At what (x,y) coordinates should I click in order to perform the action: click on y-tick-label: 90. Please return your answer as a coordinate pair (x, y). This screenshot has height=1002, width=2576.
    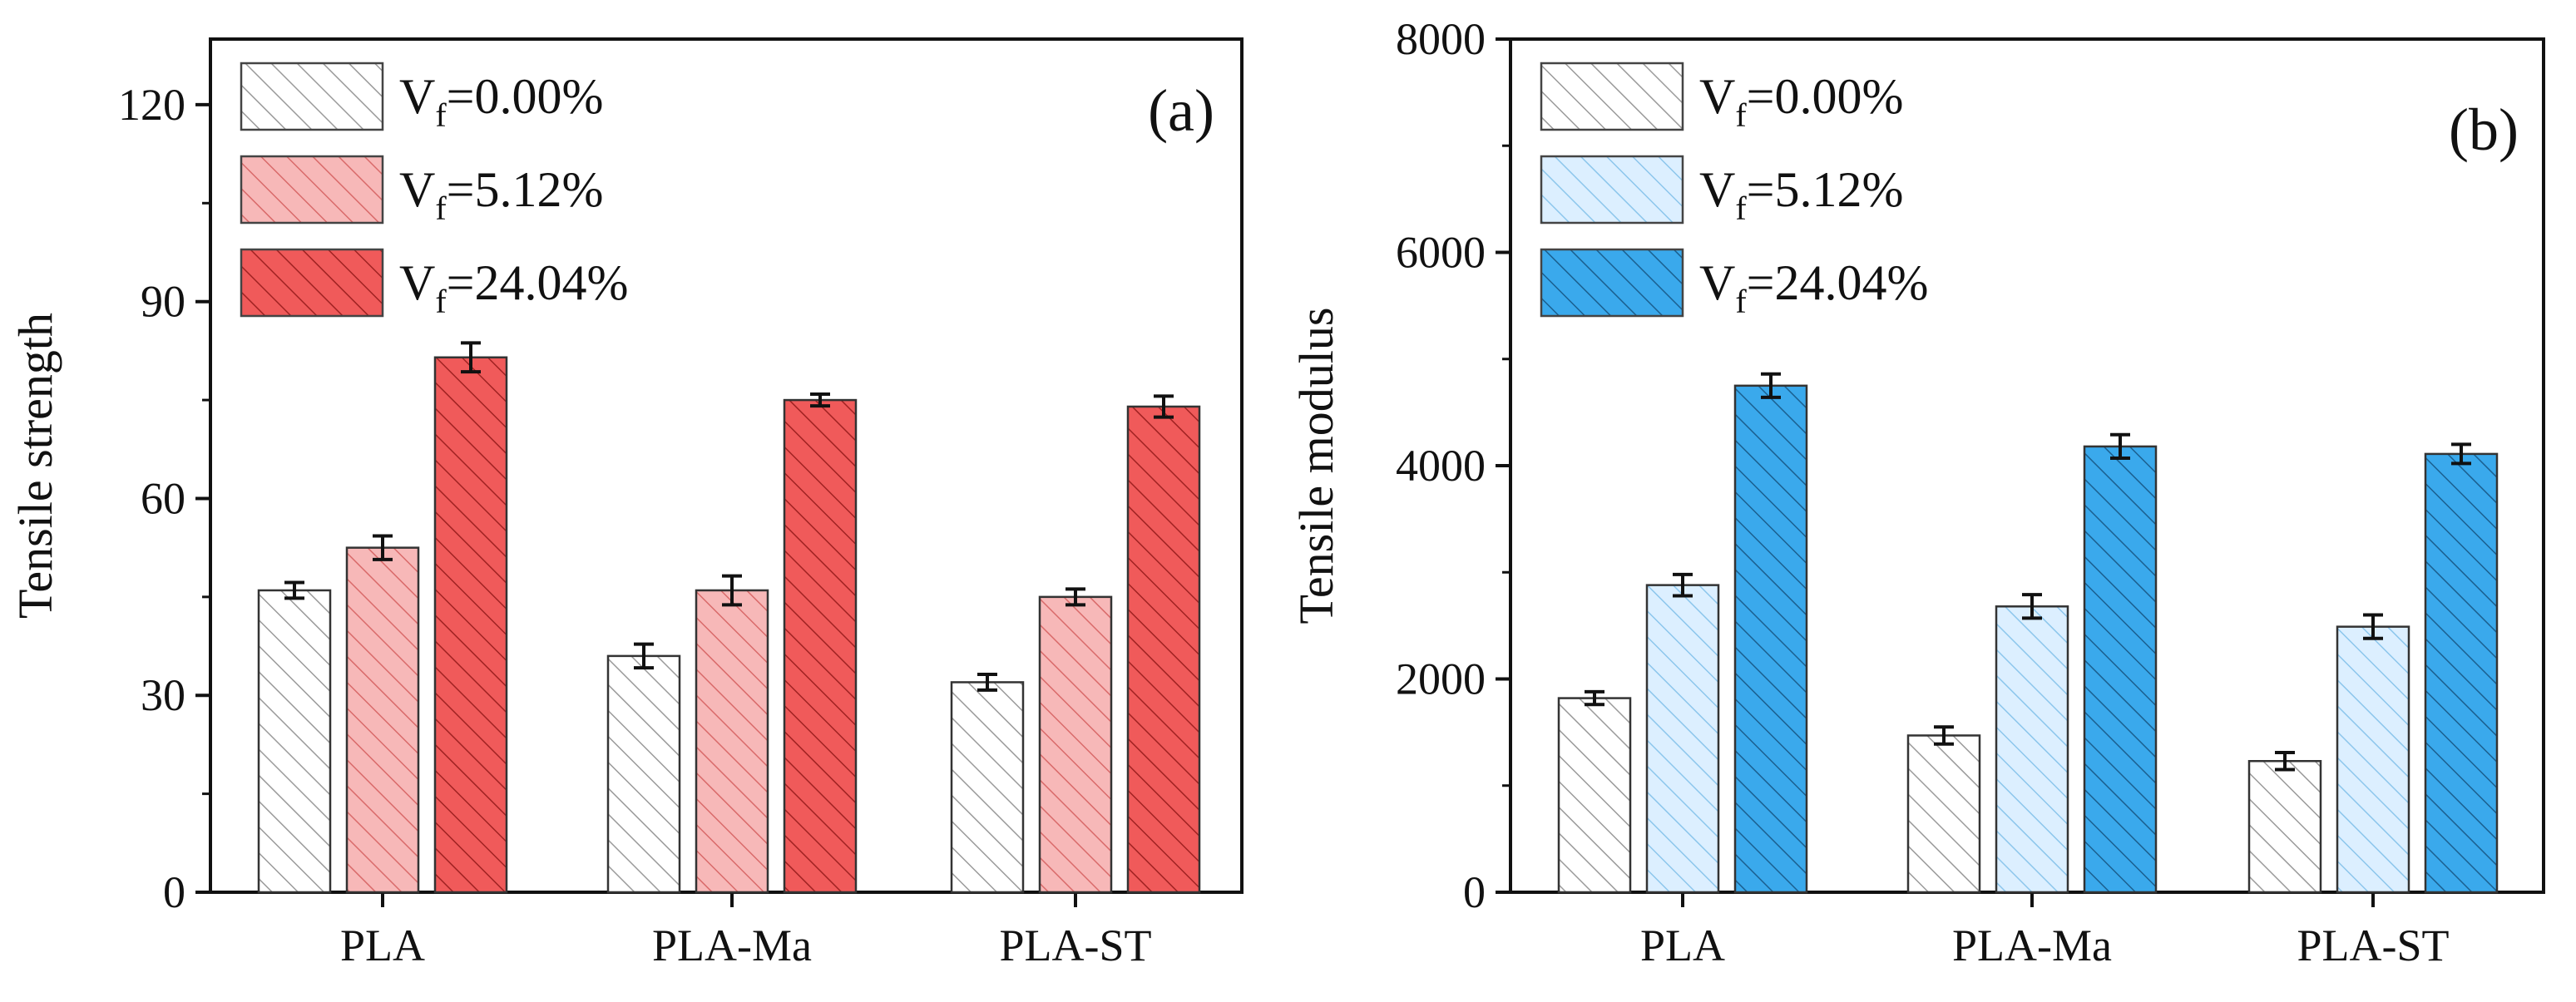
    Looking at the image, I should click on (163, 302).